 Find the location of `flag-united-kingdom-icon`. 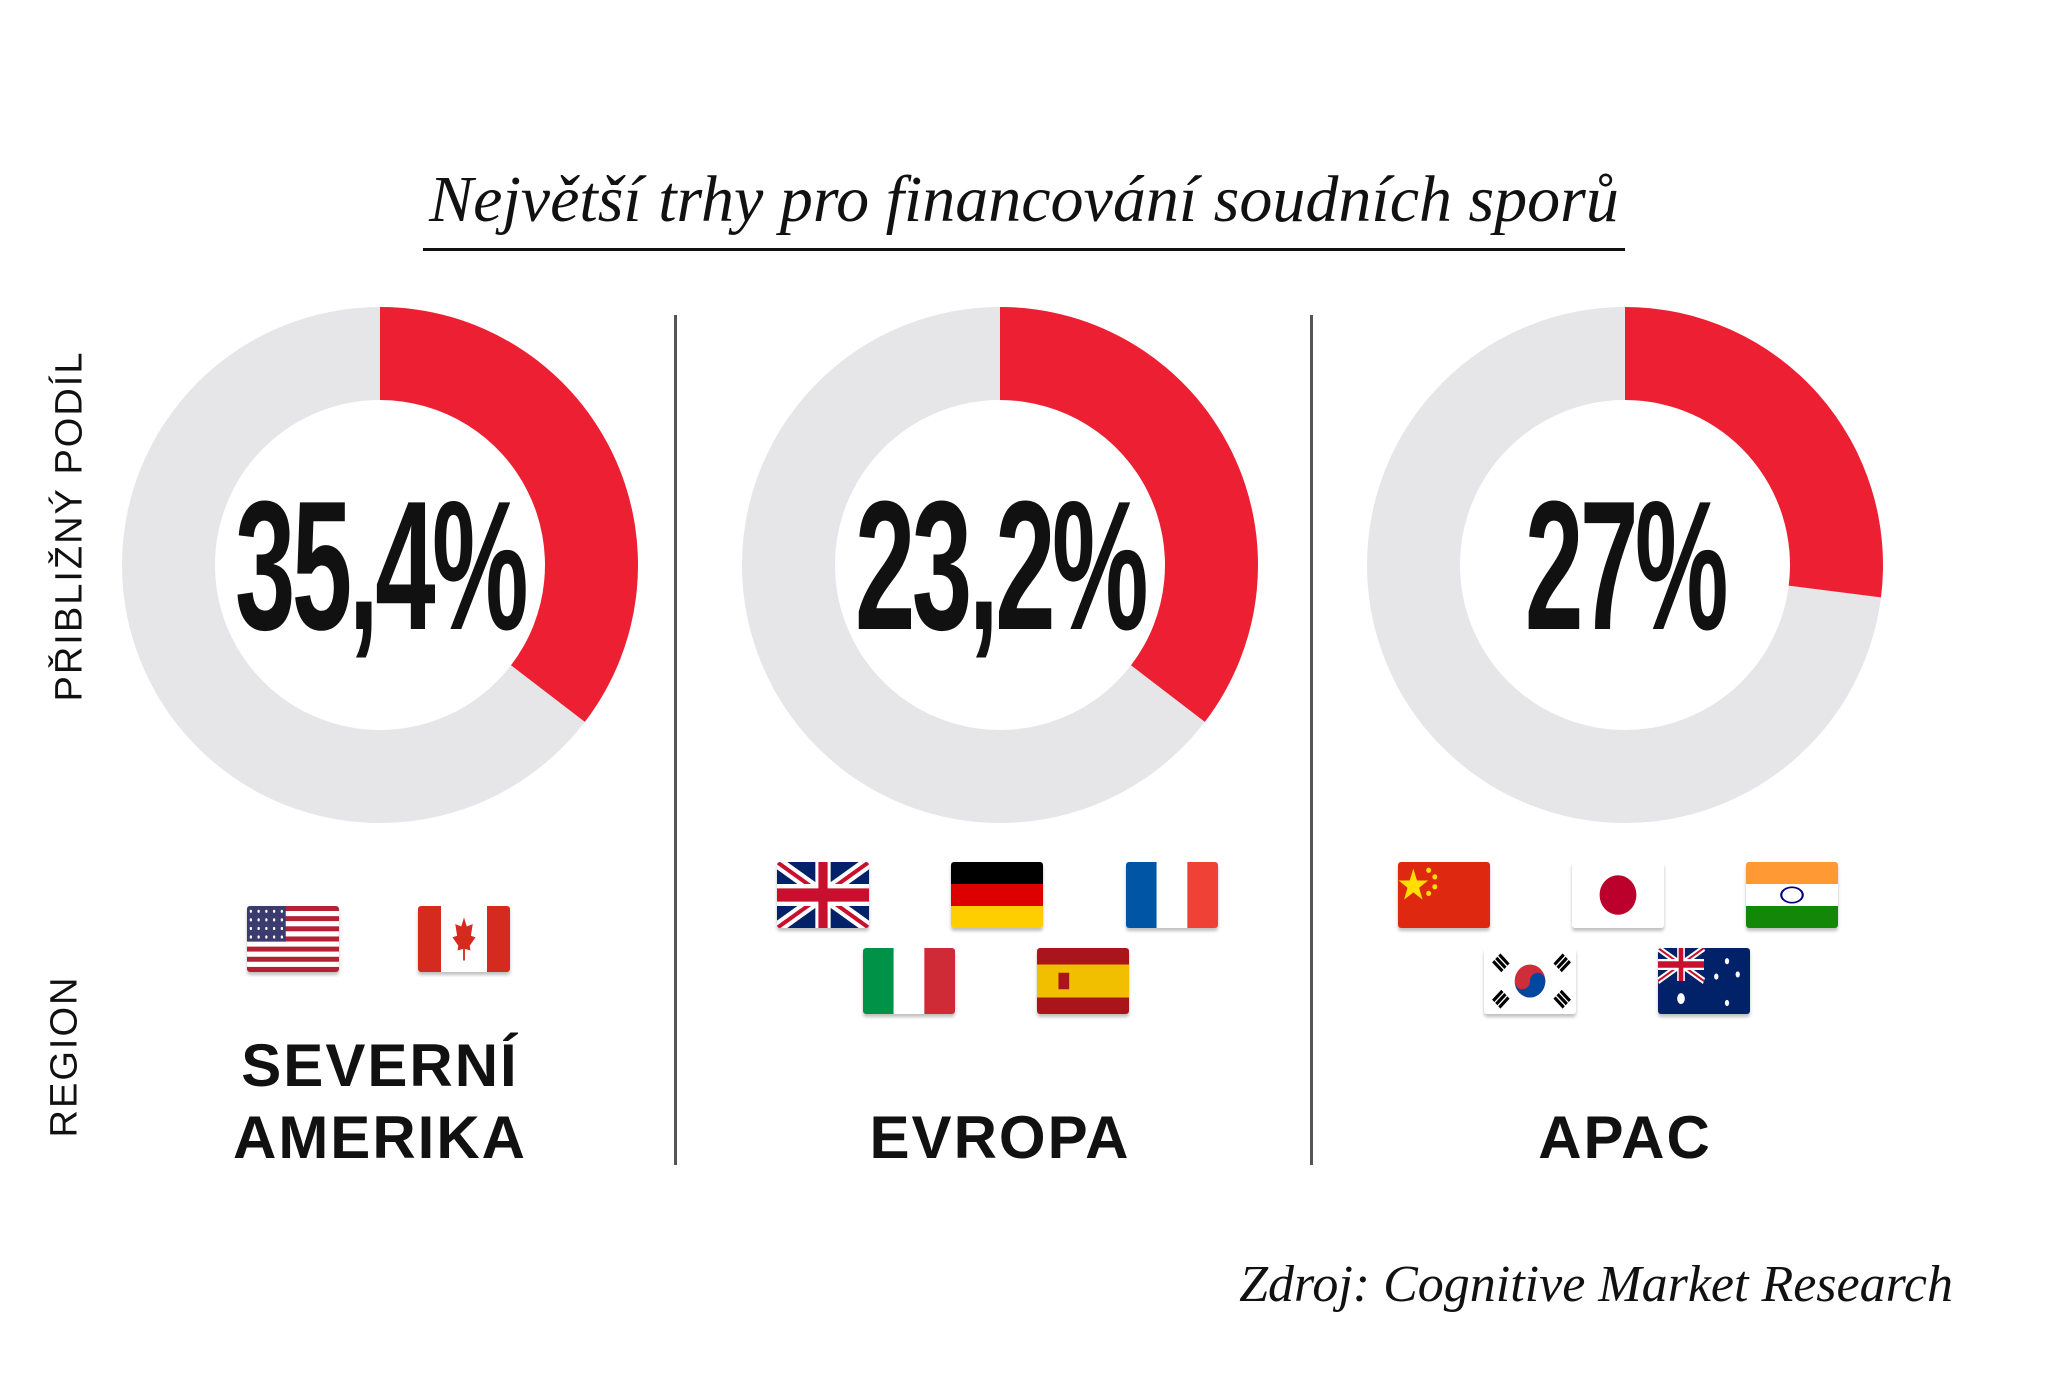

flag-united-kingdom-icon is located at coordinates (823, 895).